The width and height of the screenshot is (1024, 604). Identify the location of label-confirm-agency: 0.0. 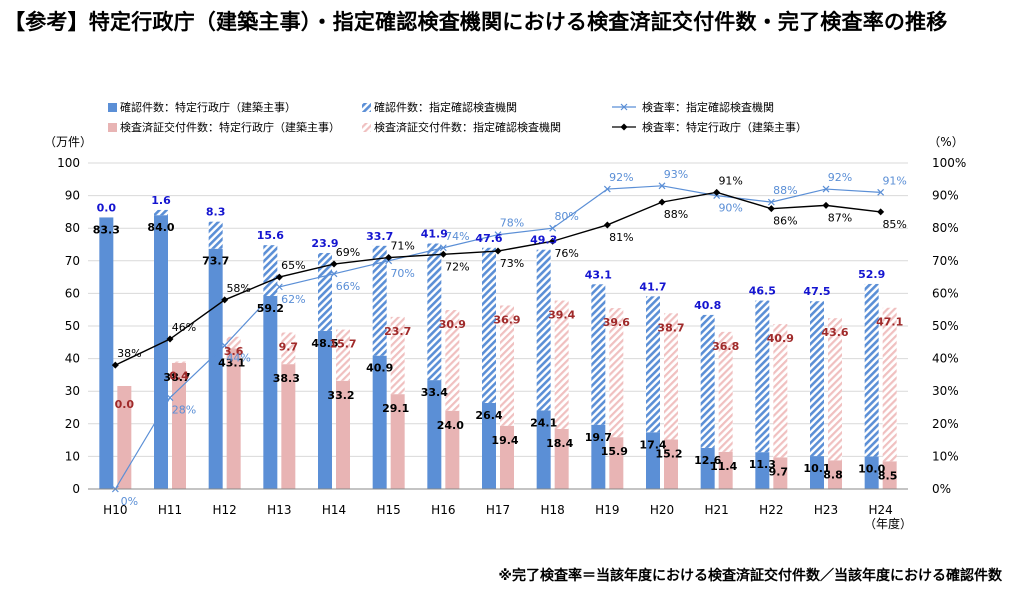
(107, 207).